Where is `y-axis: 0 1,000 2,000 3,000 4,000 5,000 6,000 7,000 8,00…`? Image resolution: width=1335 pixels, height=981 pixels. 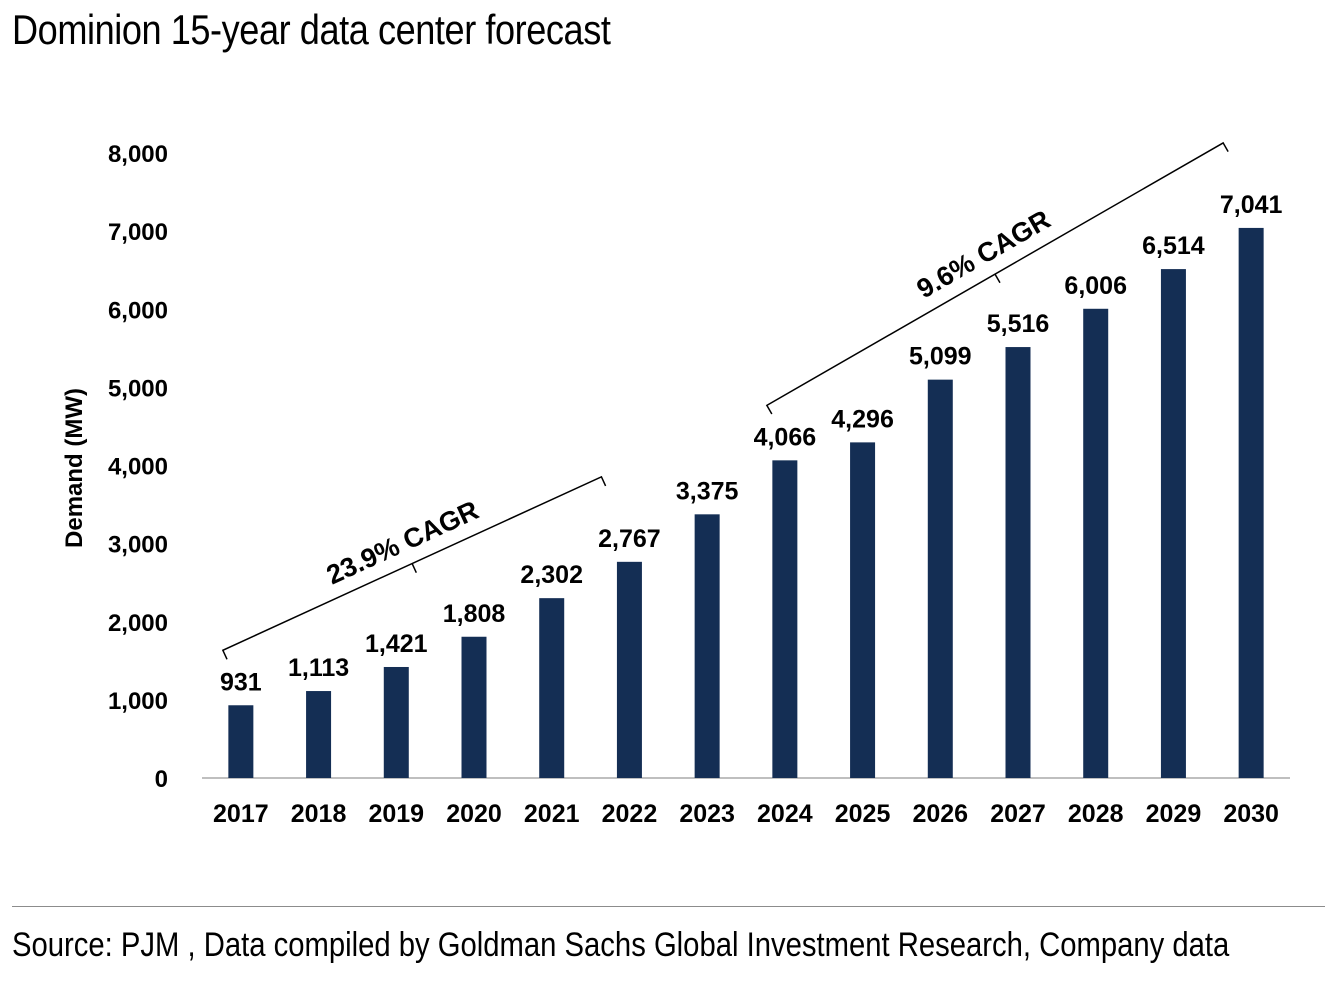
y-axis: 0 1,000 2,000 3,000 4,000 5,000 6,000 7,000 8,00… is located at coordinates (138, 467).